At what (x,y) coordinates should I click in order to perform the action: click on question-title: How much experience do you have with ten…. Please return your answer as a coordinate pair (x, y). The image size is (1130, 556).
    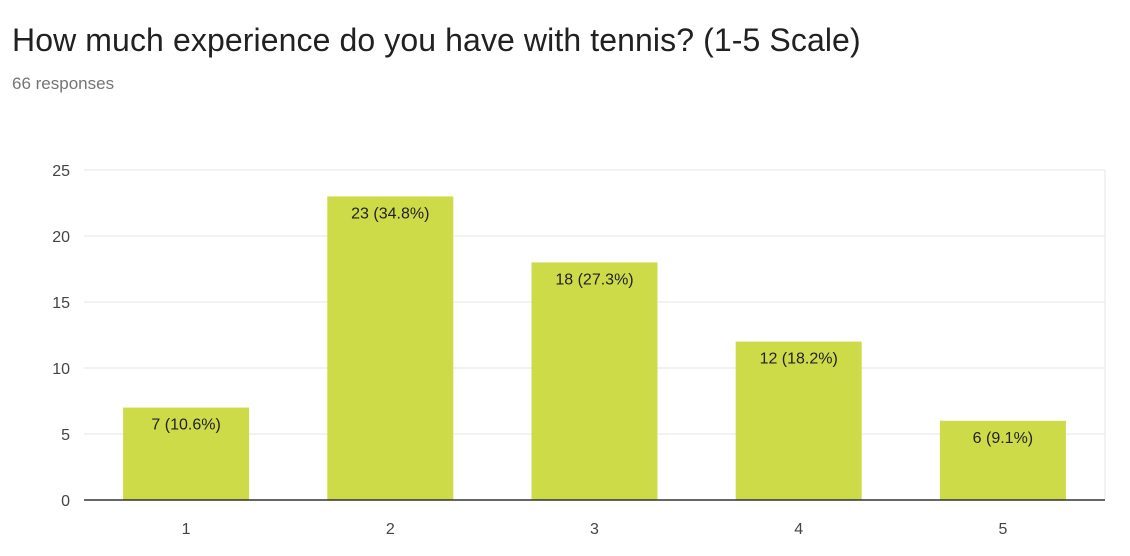
    Looking at the image, I should click on (436, 40).